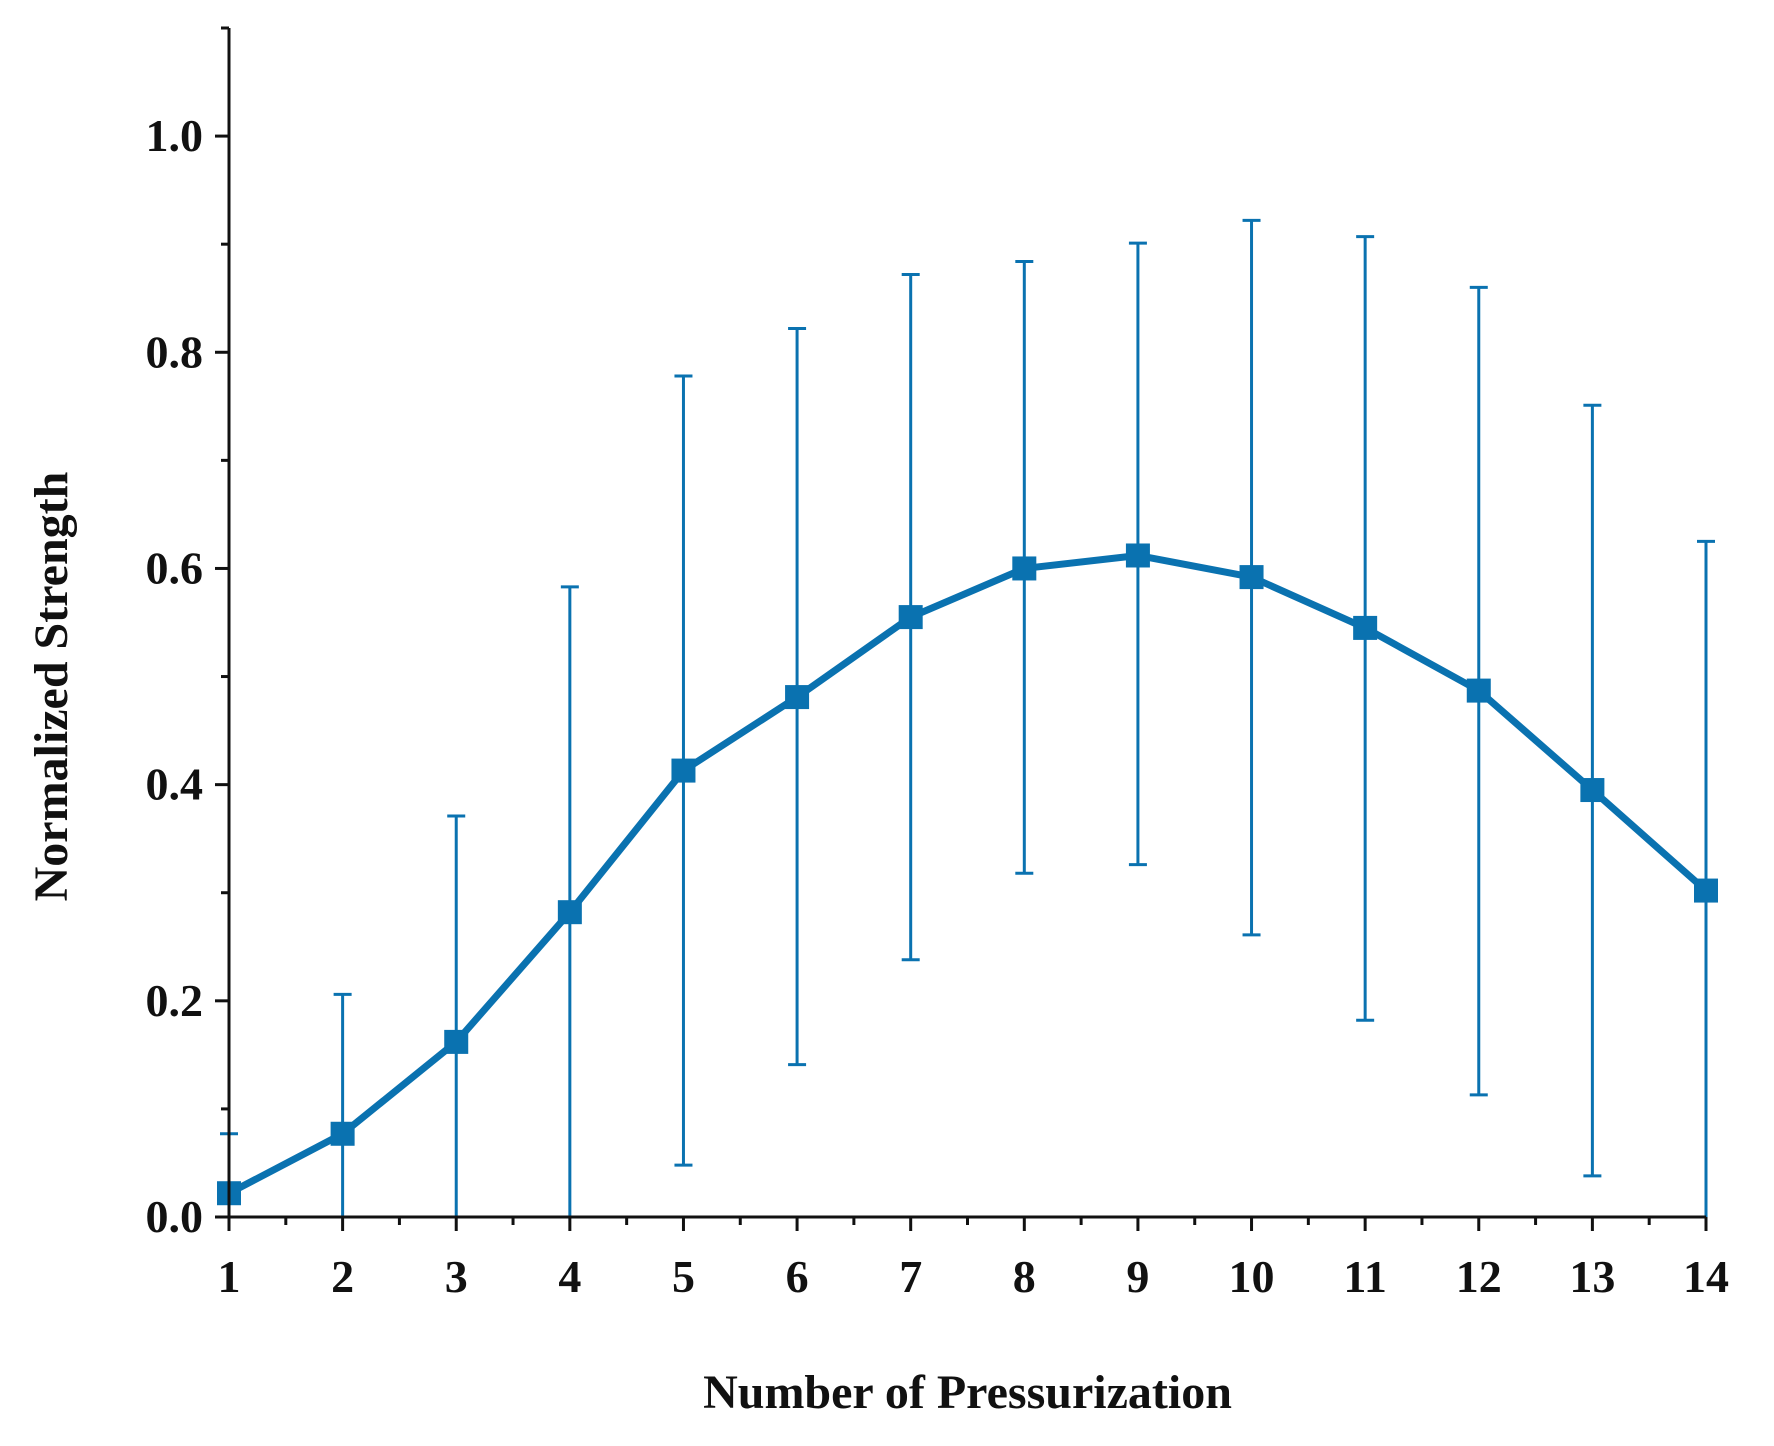 The image size is (1774, 1446). What do you see at coordinates (51, 687) in the screenshot?
I see `y-axis-title: Normalized Strength` at bounding box center [51, 687].